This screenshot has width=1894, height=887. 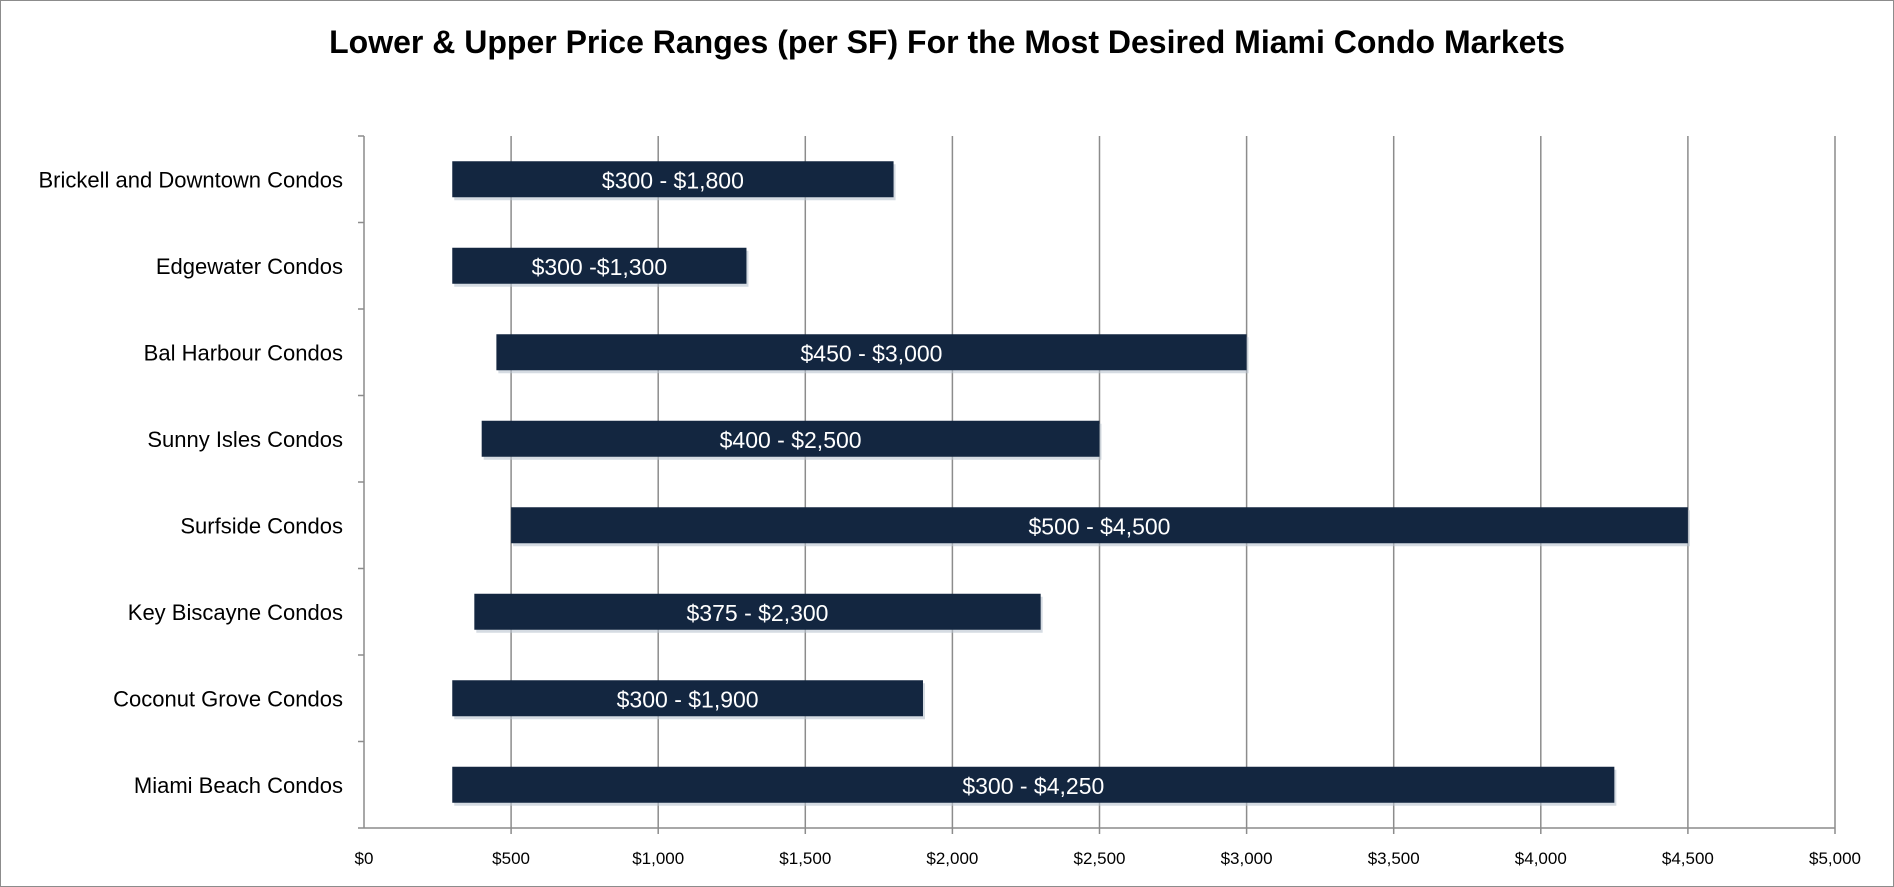 What do you see at coordinates (228, 698) in the screenshot?
I see `category-label: Coconut Grove Condos` at bounding box center [228, 698].